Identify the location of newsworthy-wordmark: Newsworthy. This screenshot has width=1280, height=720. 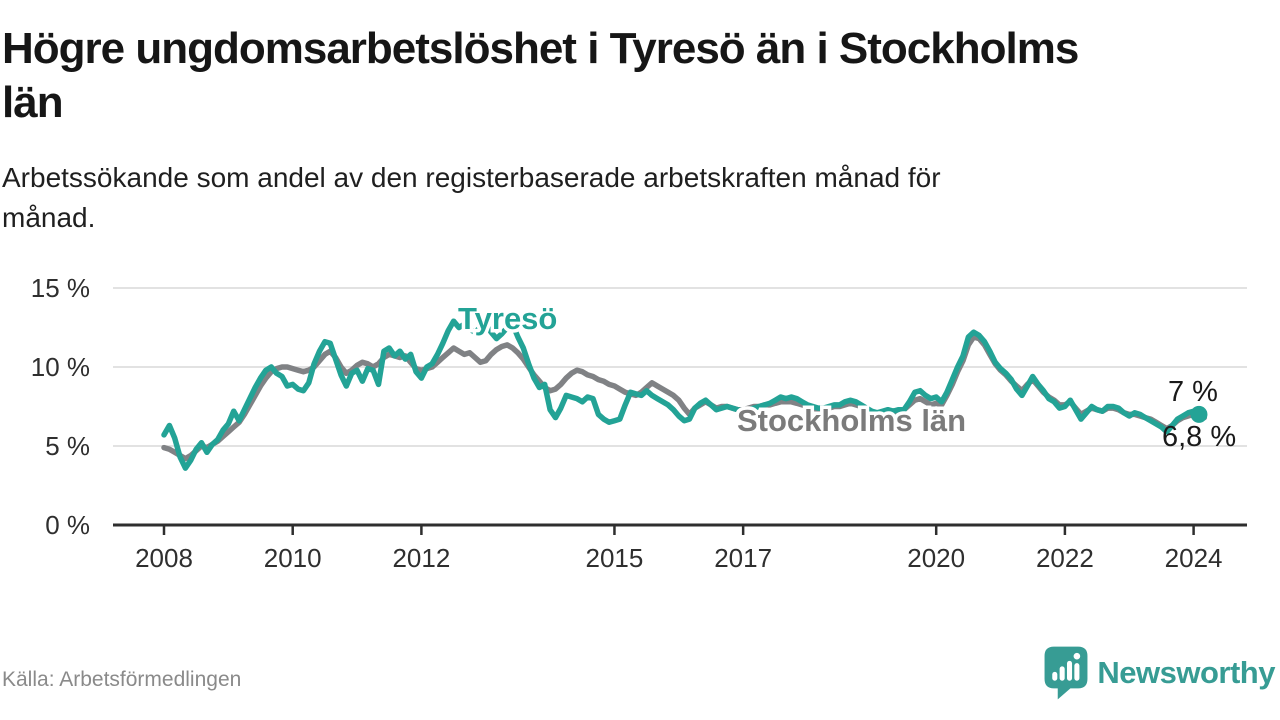
(1186, 672).